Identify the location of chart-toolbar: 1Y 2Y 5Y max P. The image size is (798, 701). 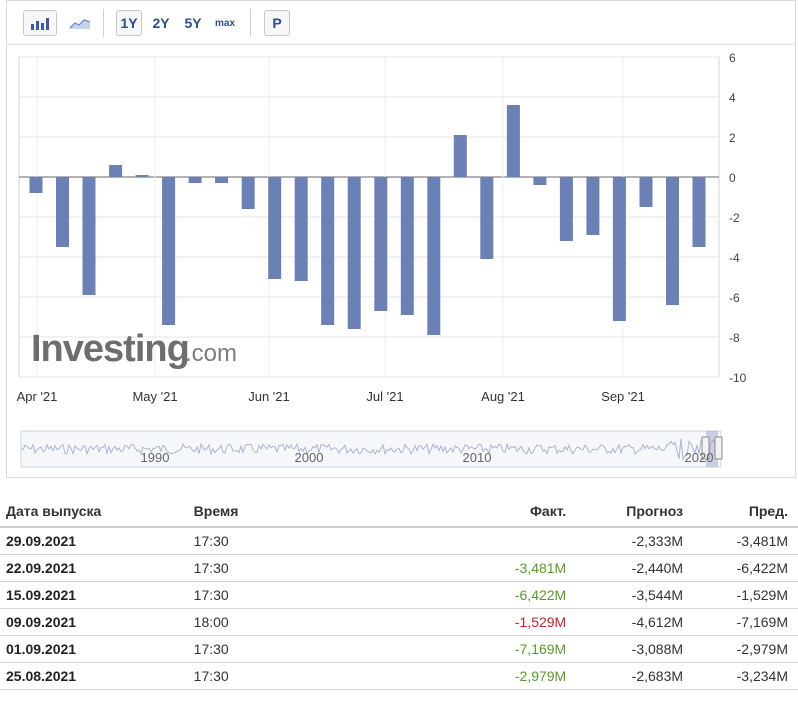
(401, 23).